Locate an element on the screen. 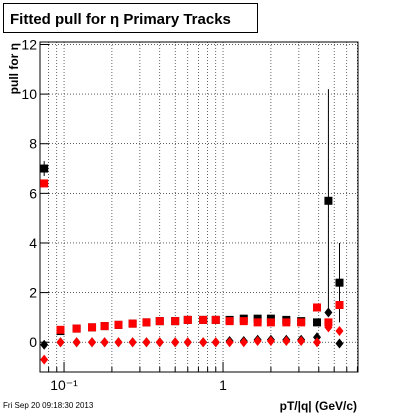  x-tick-label: 1 is located at coordinates (223, 385).